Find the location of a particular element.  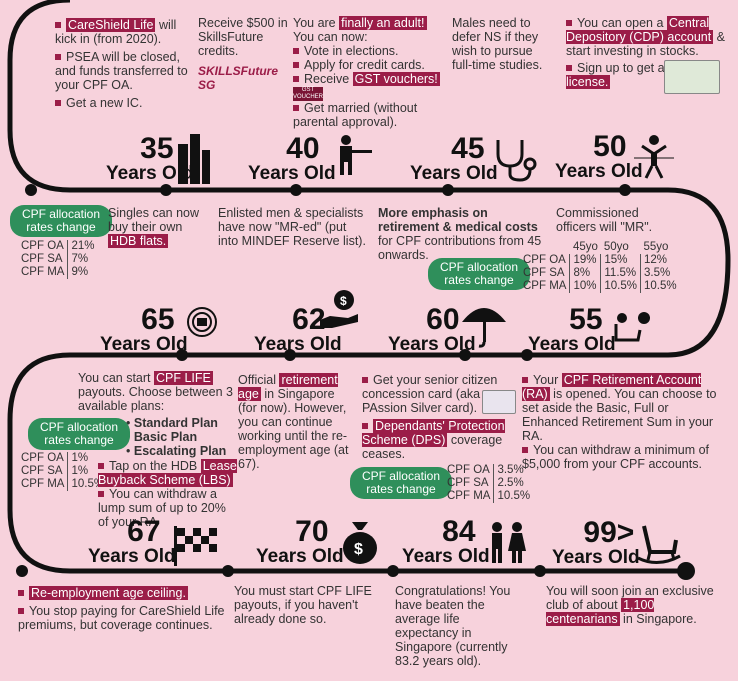

rates-row: CPF SA 2.5% is located at coordinates (489, 483).